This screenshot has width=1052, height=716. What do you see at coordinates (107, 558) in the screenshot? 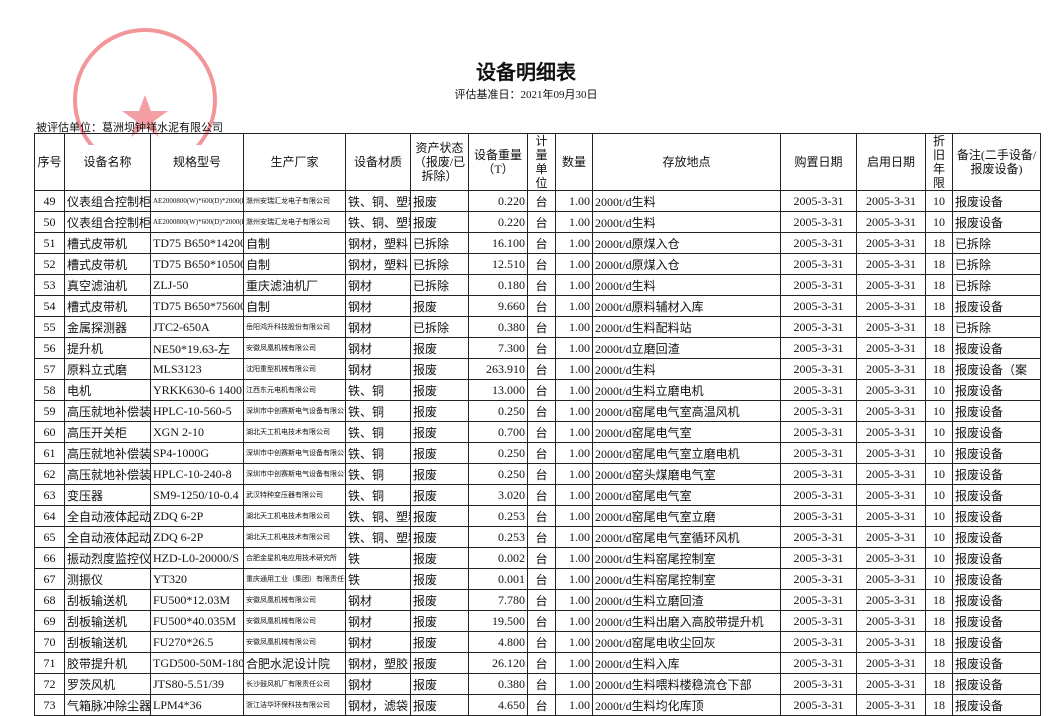
I see `table-cell: 振动烈度监控仪` at bounding box center [107, 558].